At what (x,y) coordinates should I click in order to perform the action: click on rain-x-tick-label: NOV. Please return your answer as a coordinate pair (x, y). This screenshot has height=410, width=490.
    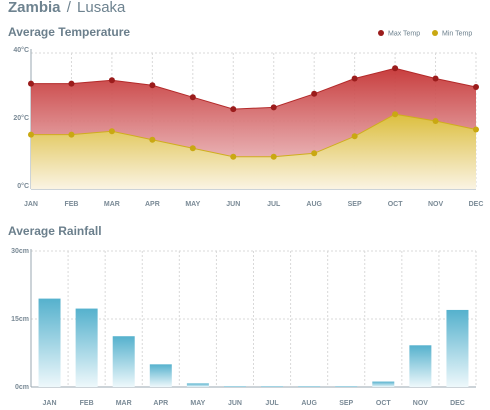
    Looking at the image, I should click on (421, 403).